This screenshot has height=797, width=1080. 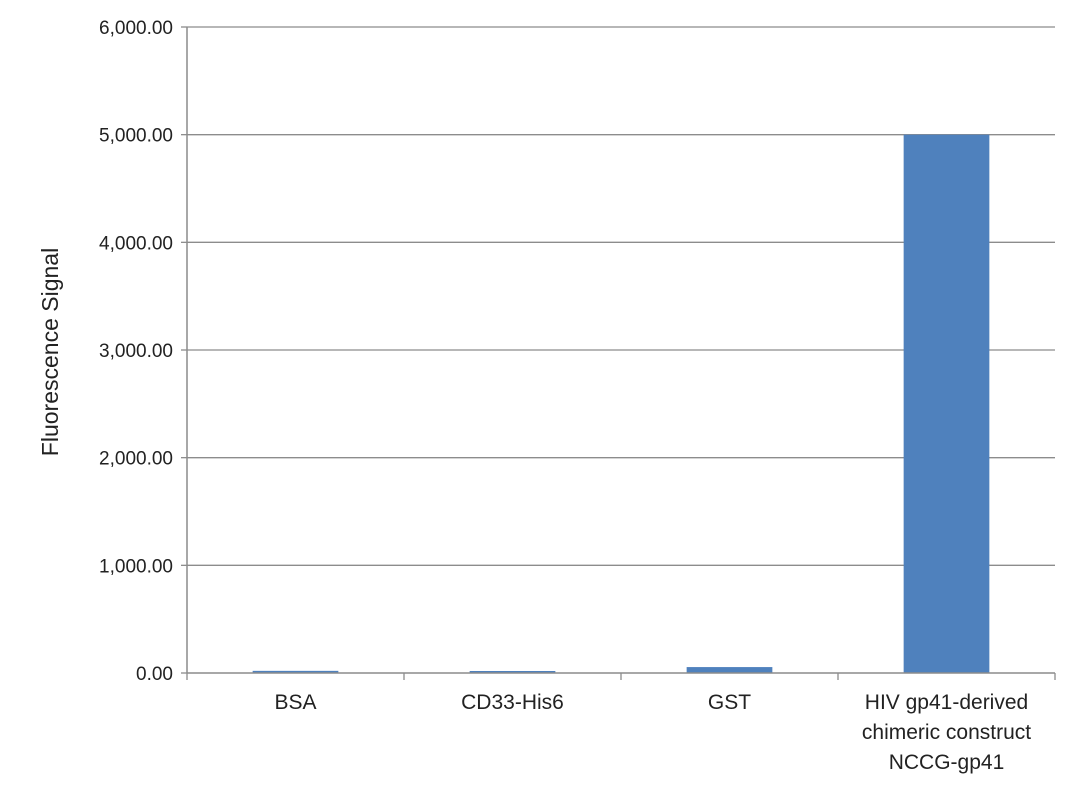 What do you see at coordinates (947, 762) in the screenshot?
I see `x-tick-label: NCCG-gp41` at bounding box center [947, 762].